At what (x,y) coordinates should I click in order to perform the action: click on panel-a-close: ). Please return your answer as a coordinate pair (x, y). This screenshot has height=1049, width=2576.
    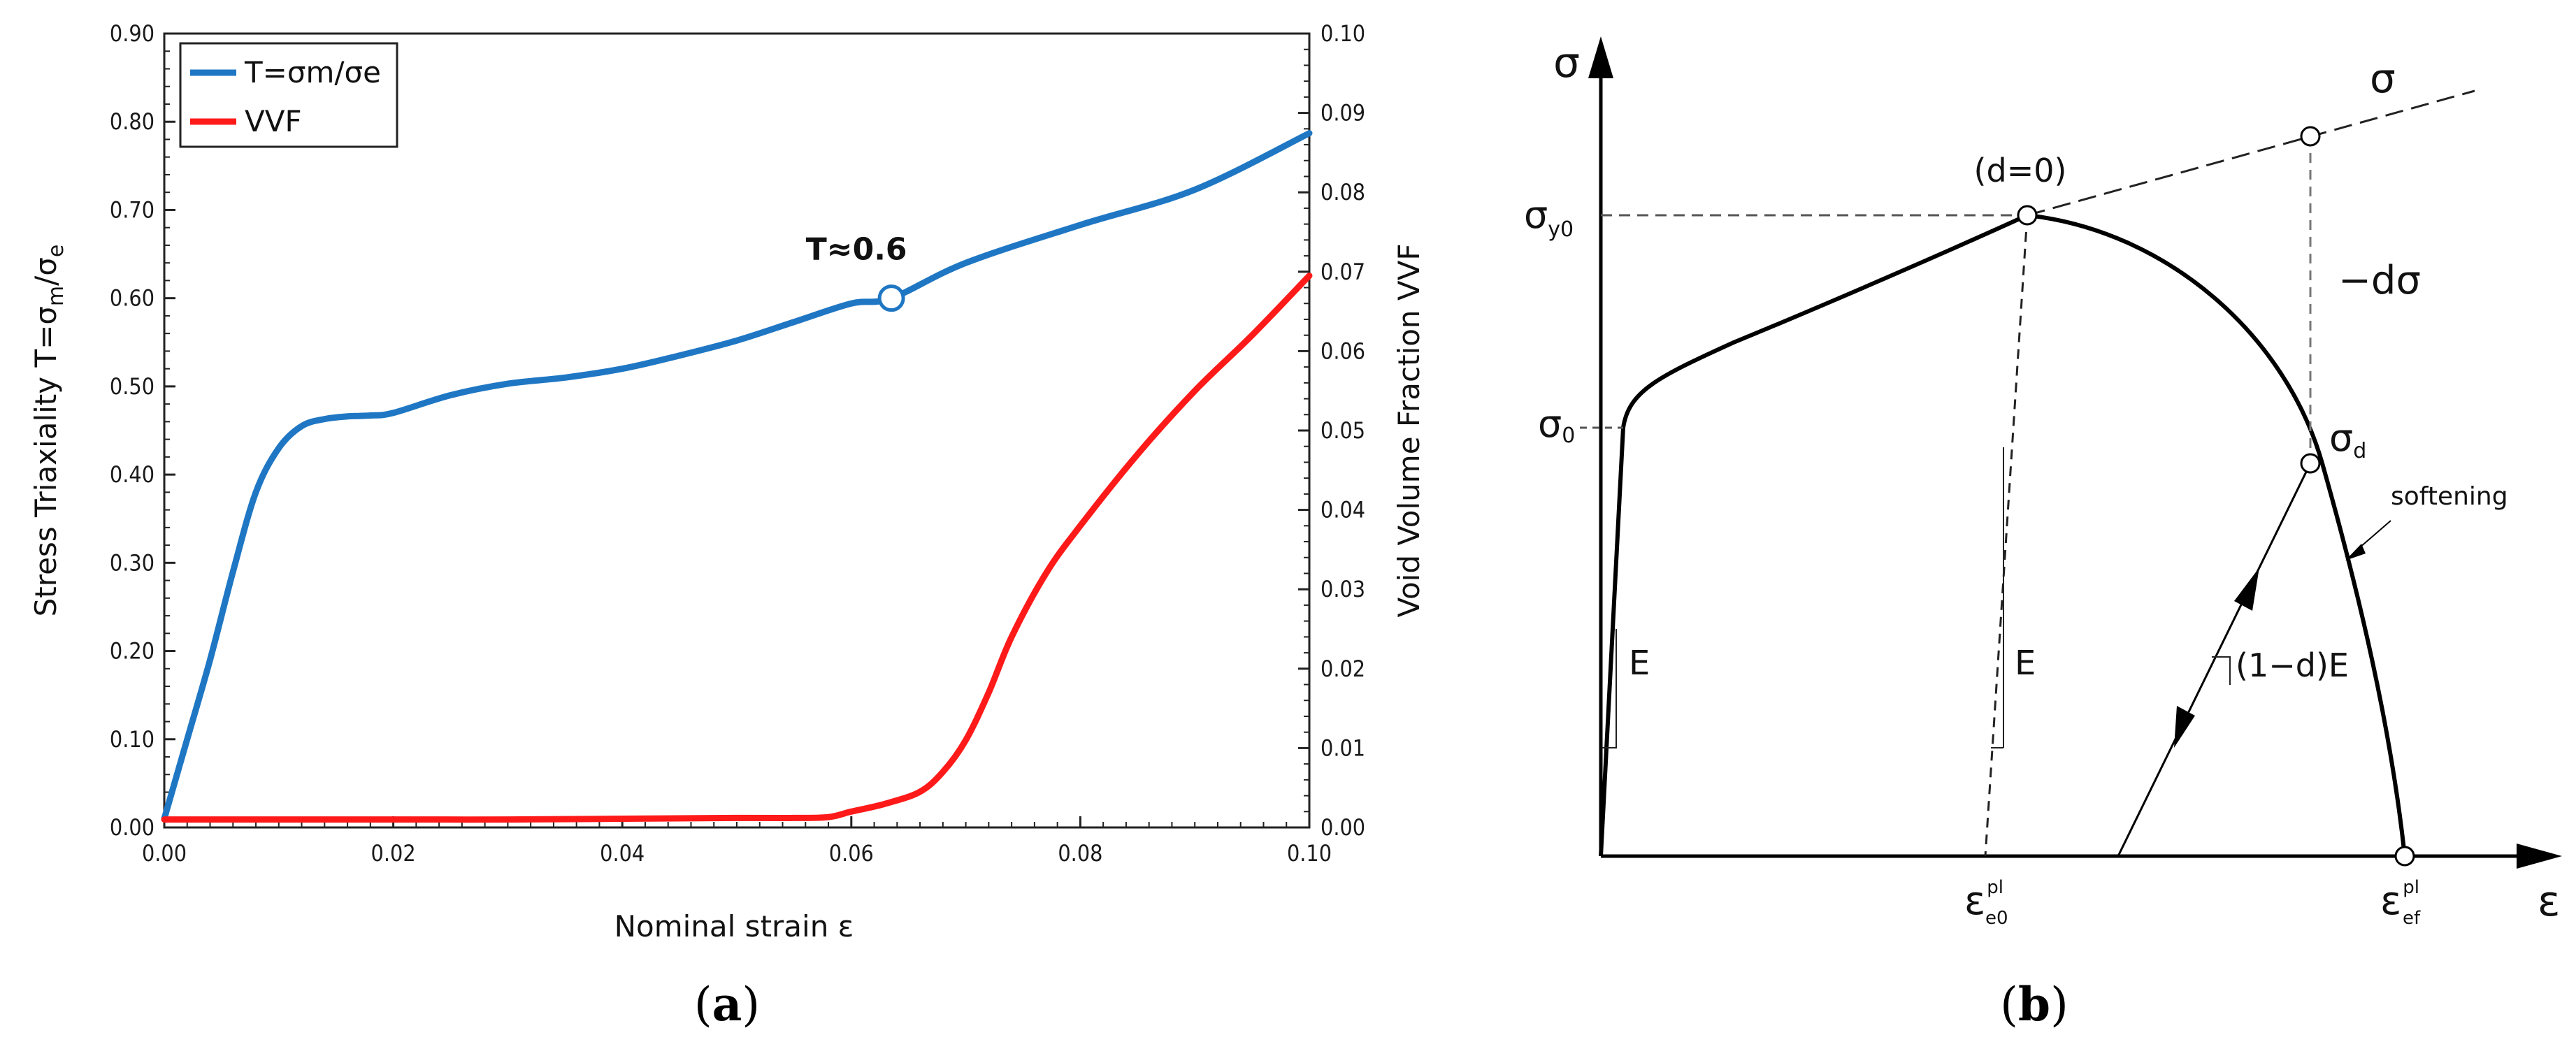
    Looking at the image, I should click on (751, 1005).